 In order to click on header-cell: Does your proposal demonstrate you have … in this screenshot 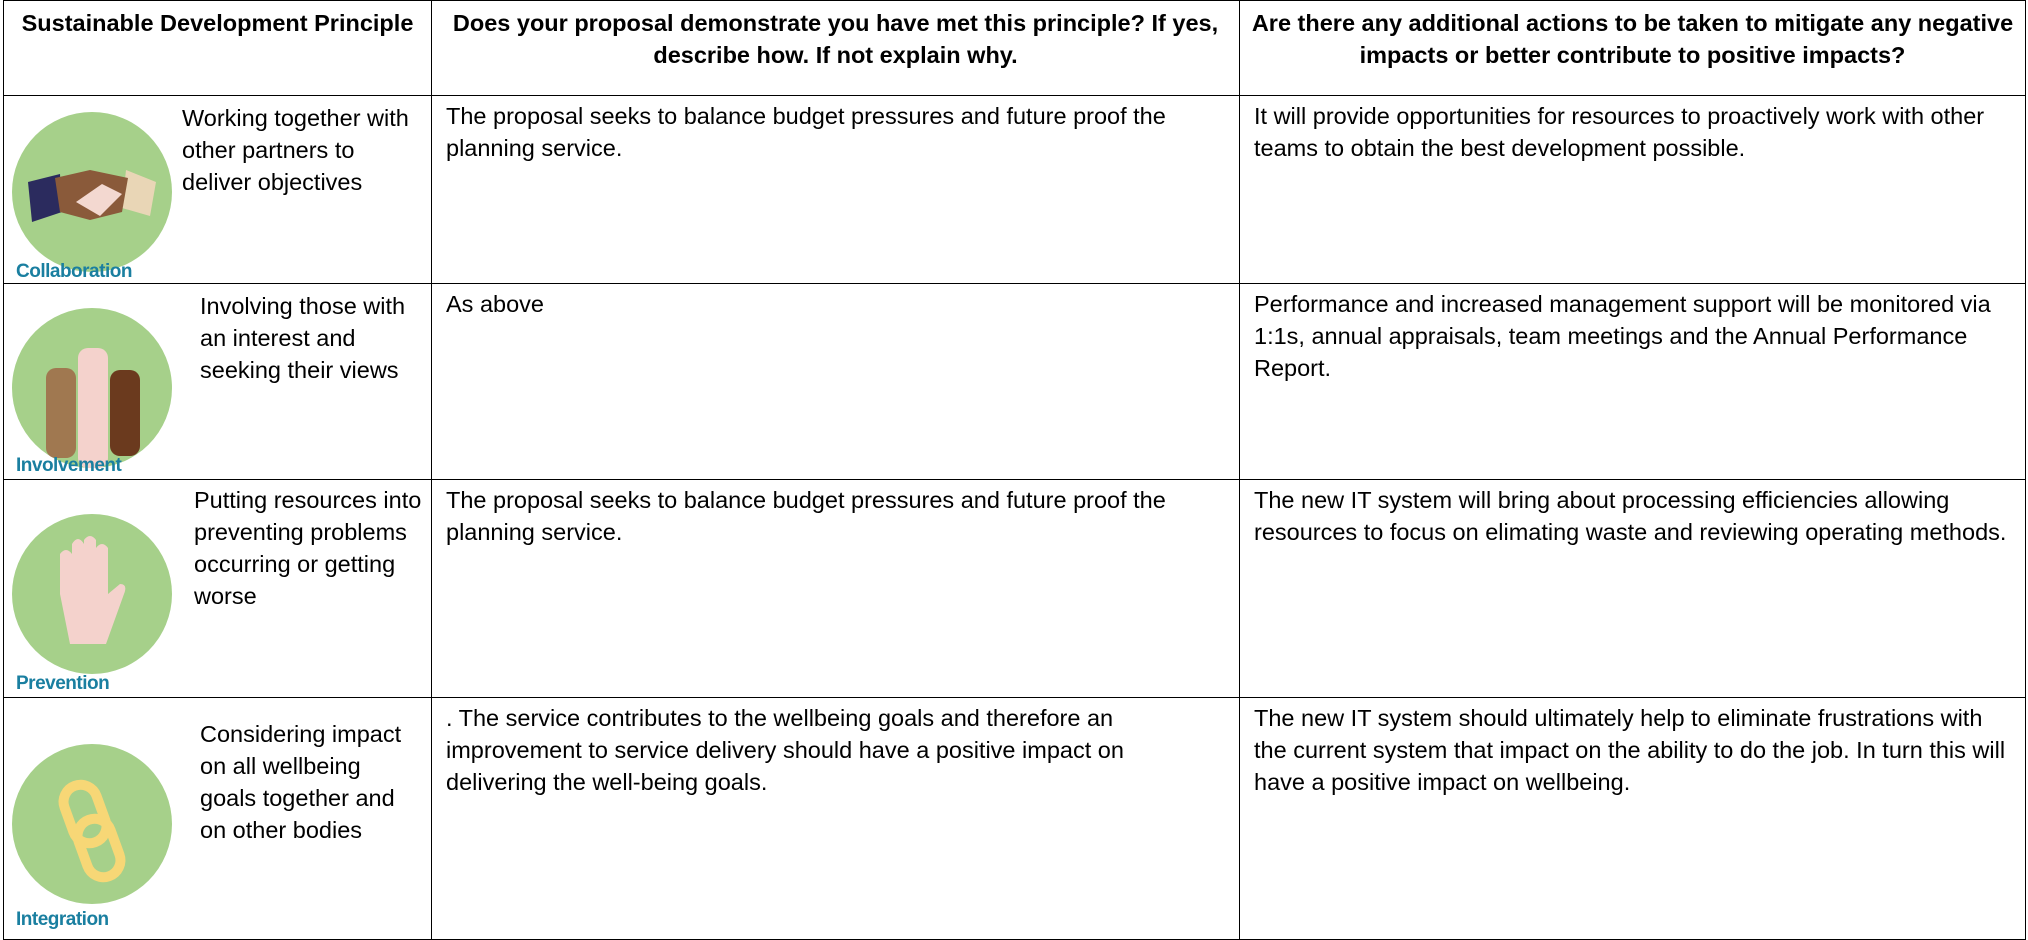, I will do `click(835, 48)`.